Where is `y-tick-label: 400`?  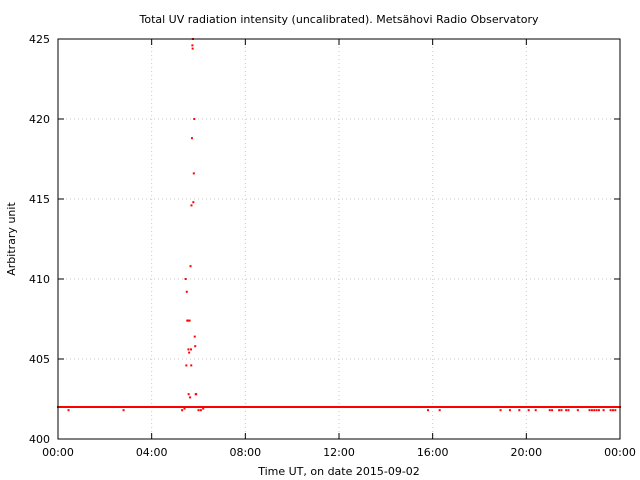
y-tick-label: 400 is located at coordinates (39, 439).